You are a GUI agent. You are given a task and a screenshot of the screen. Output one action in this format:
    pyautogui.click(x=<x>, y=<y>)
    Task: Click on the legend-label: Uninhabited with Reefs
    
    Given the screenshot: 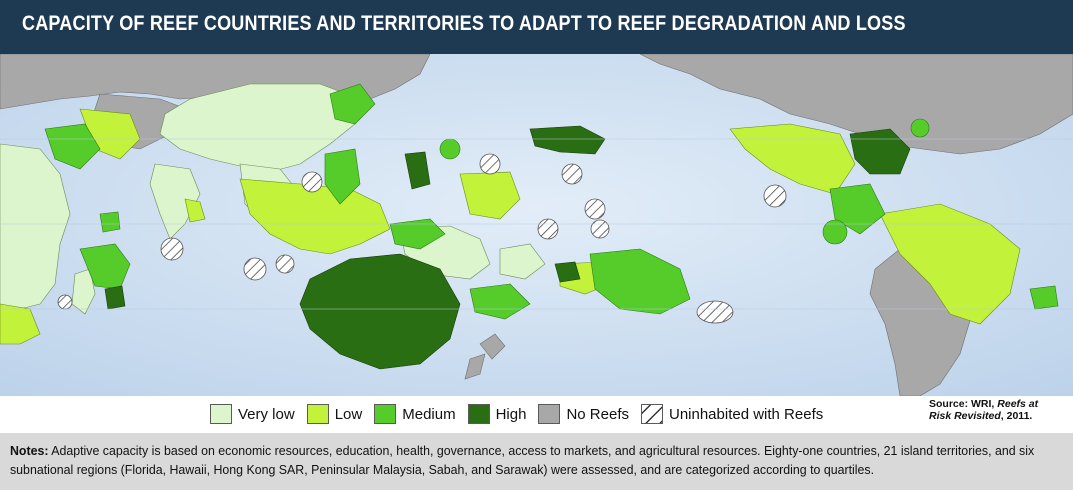 What is the action you would take?
    pyautogui.click(x=746, y=414)
    